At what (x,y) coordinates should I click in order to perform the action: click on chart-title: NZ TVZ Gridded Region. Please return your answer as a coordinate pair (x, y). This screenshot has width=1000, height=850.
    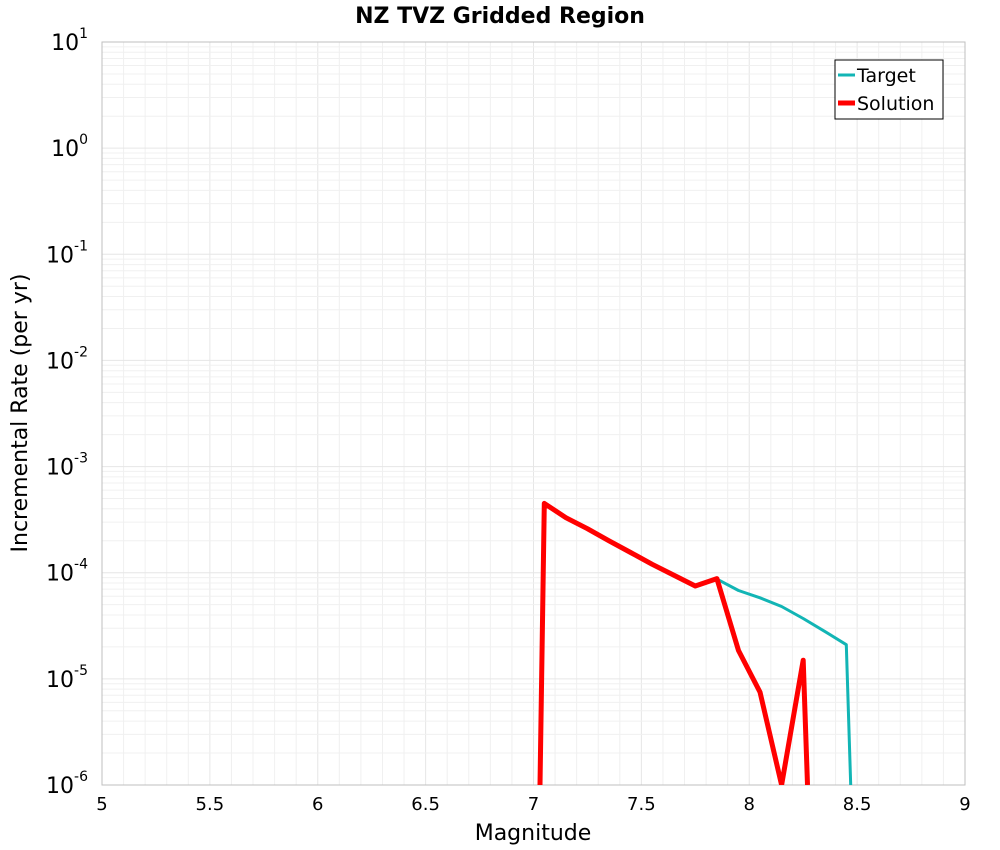
    Looking at the image, I should click on (500, 16).